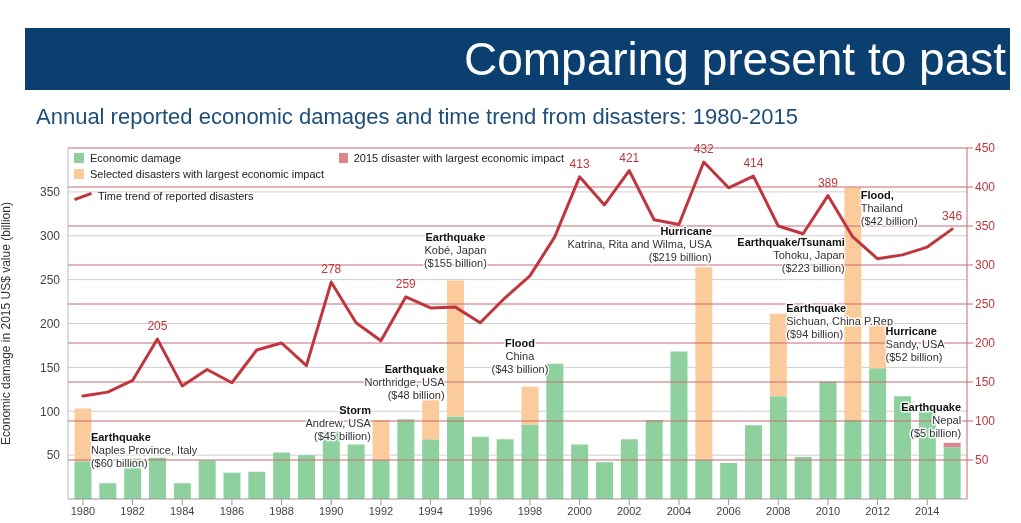 This screenshot has height=523, width=1021. I want to click on data-label: 389, so click(828, 182).